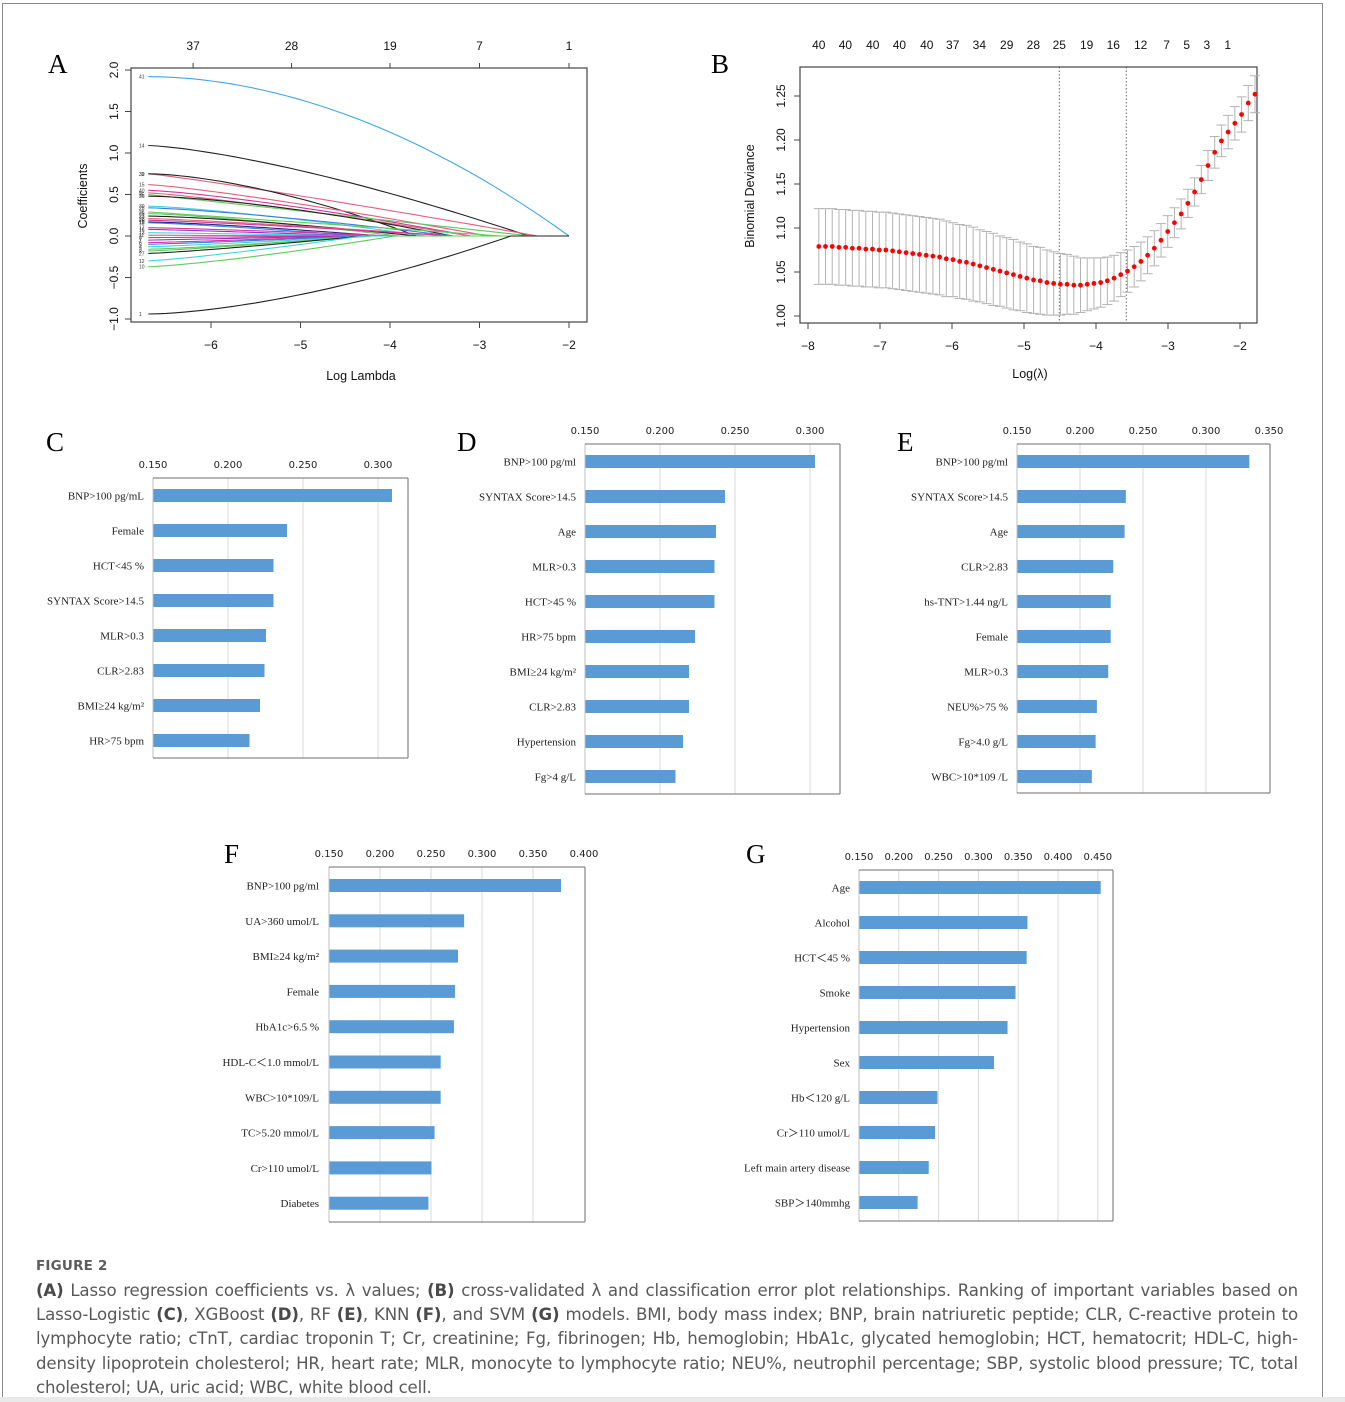  I want to click on x-tick-label: −4, so click(1096, 346).